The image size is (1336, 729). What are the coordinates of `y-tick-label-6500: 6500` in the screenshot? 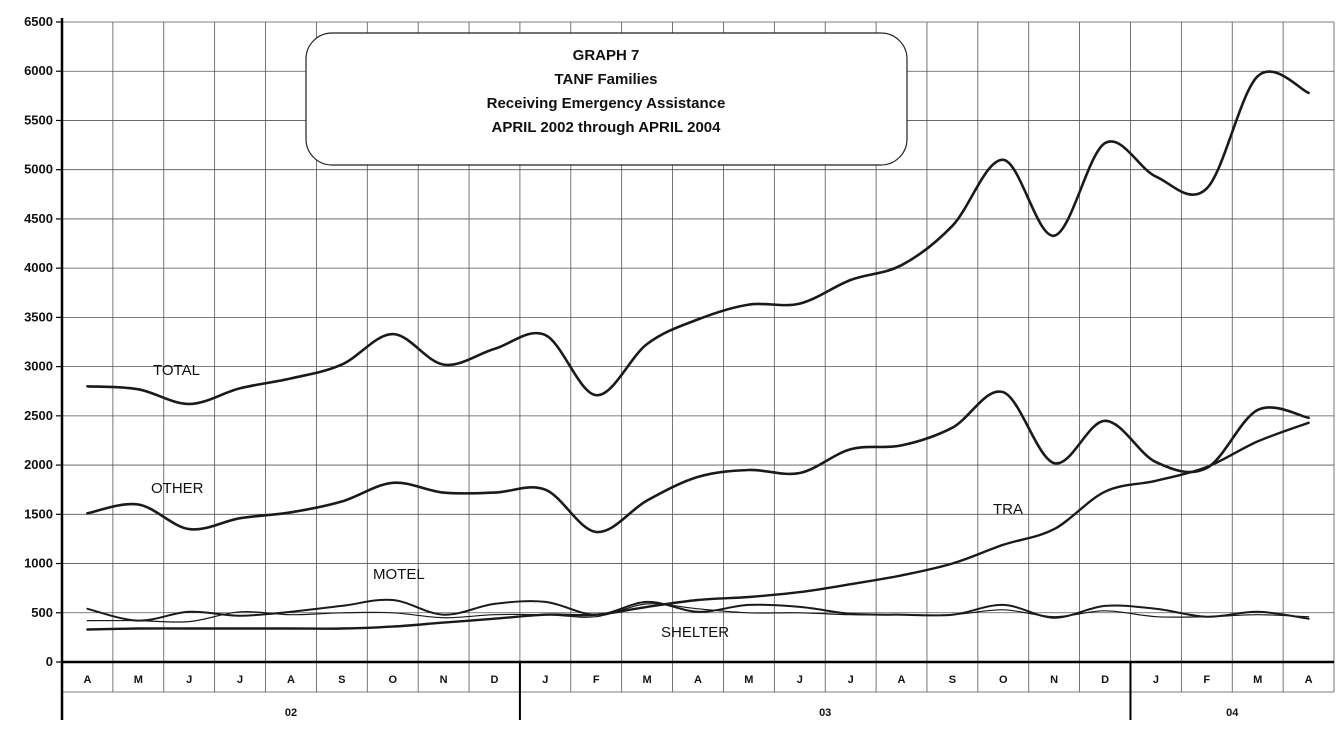 It's located at (38, 21).